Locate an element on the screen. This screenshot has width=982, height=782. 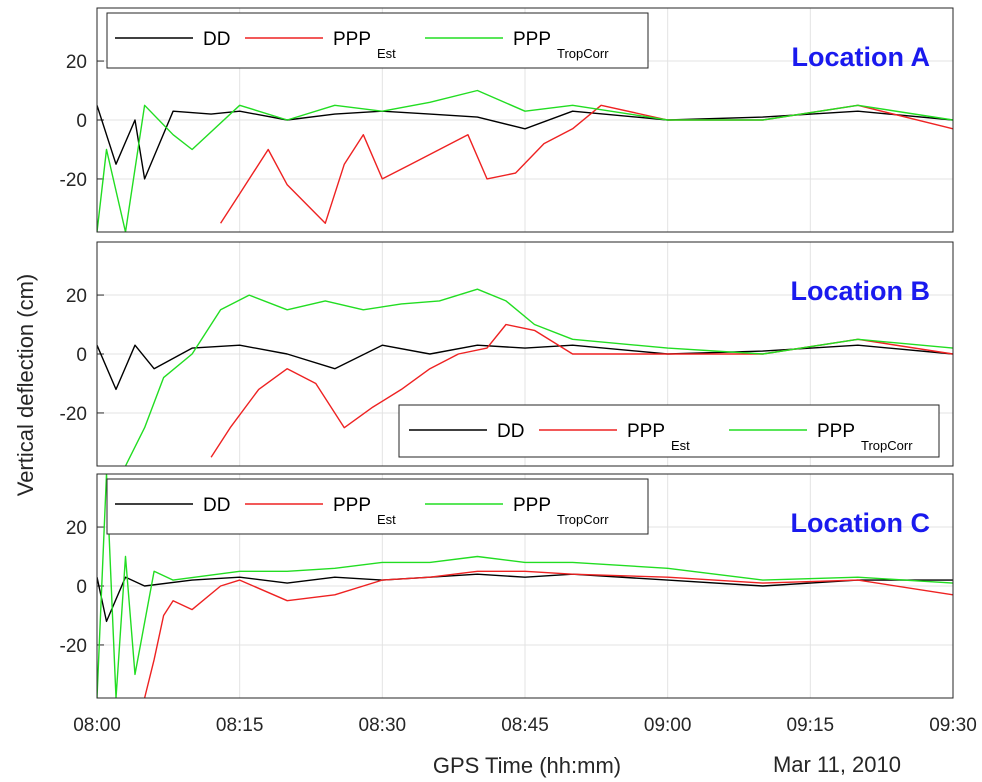
series-line-dd is located at coordinates (525, 367).